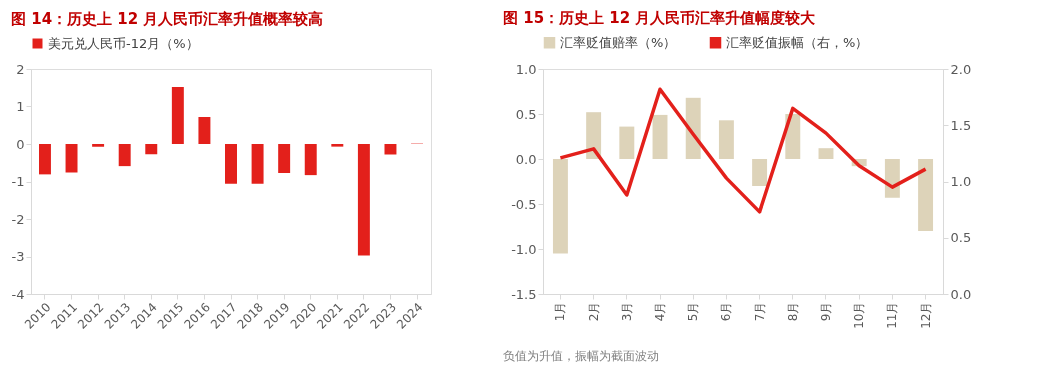  Describe the element at coordinates (581, 356) in the screenshot. I see `text: 负值为升值，振幅为截面波动` at that location.